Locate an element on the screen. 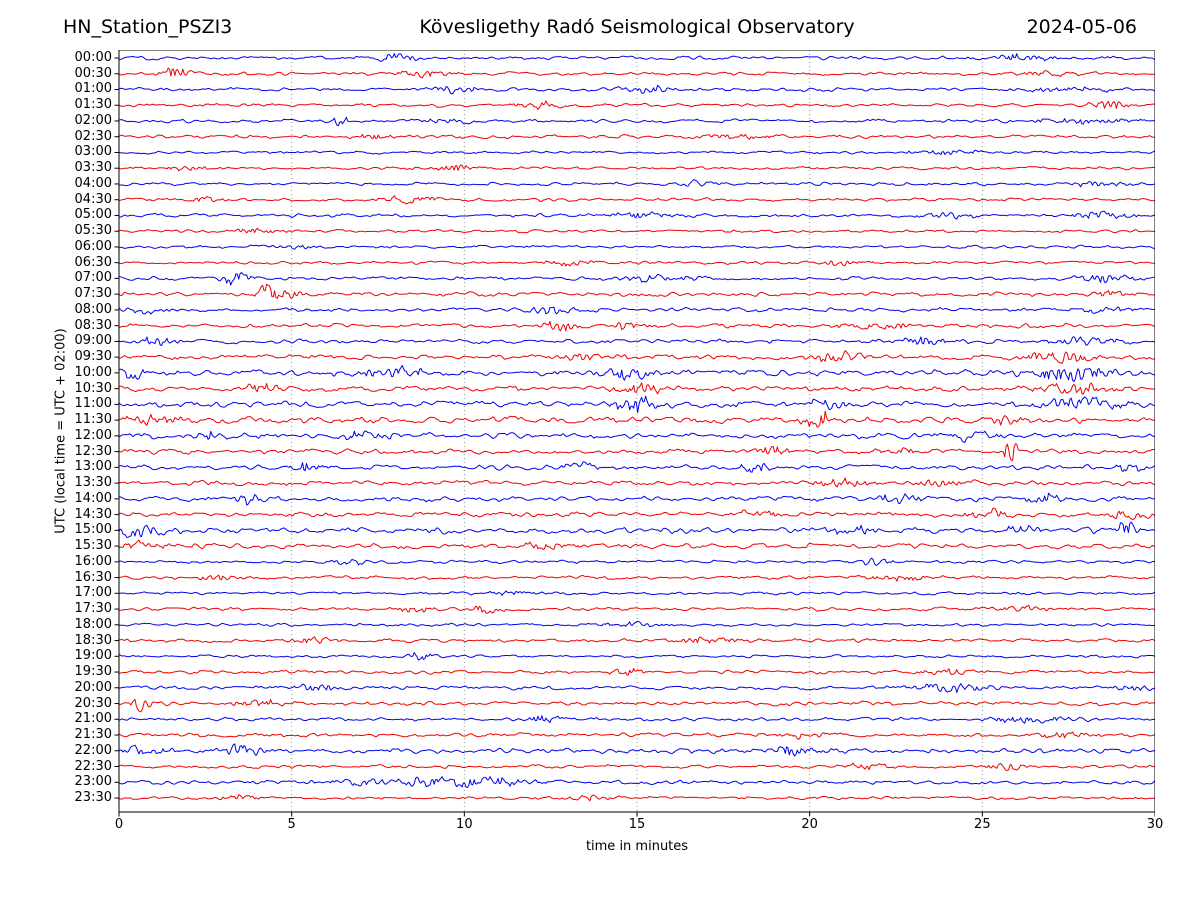  trace-12:00 is located at coordinates (636, 436).